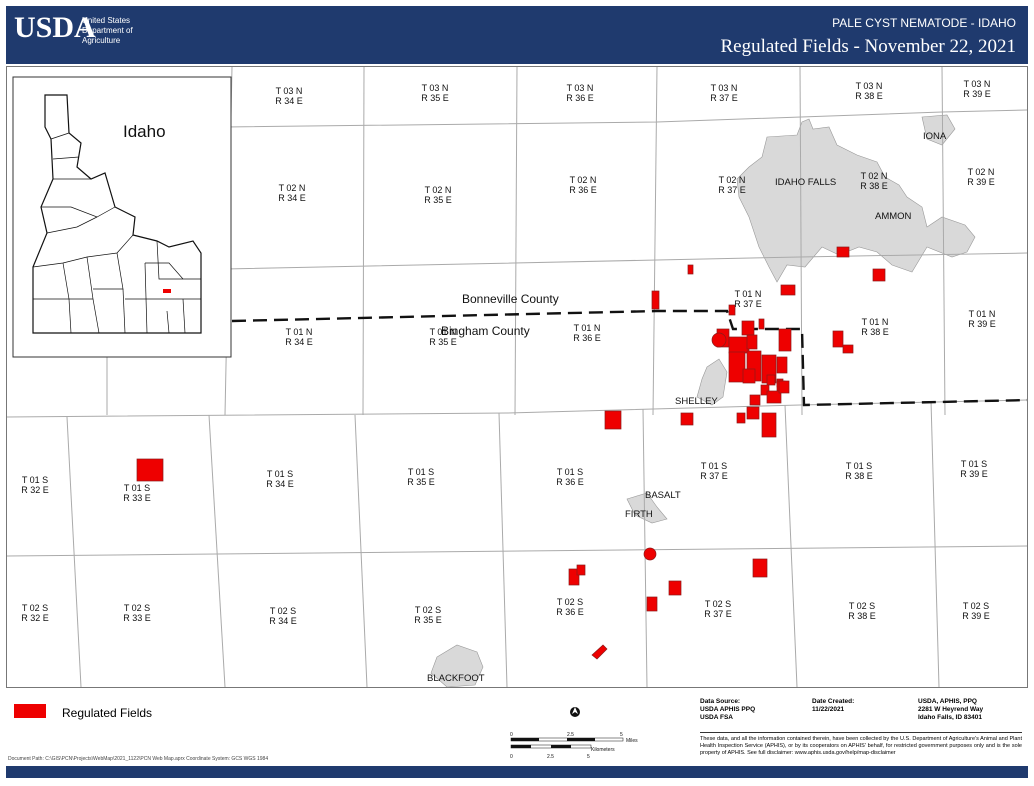 Image resolution: width=1034 pixels, height=786 pixels. I want to click on shelley-urban, so click(712, 382).